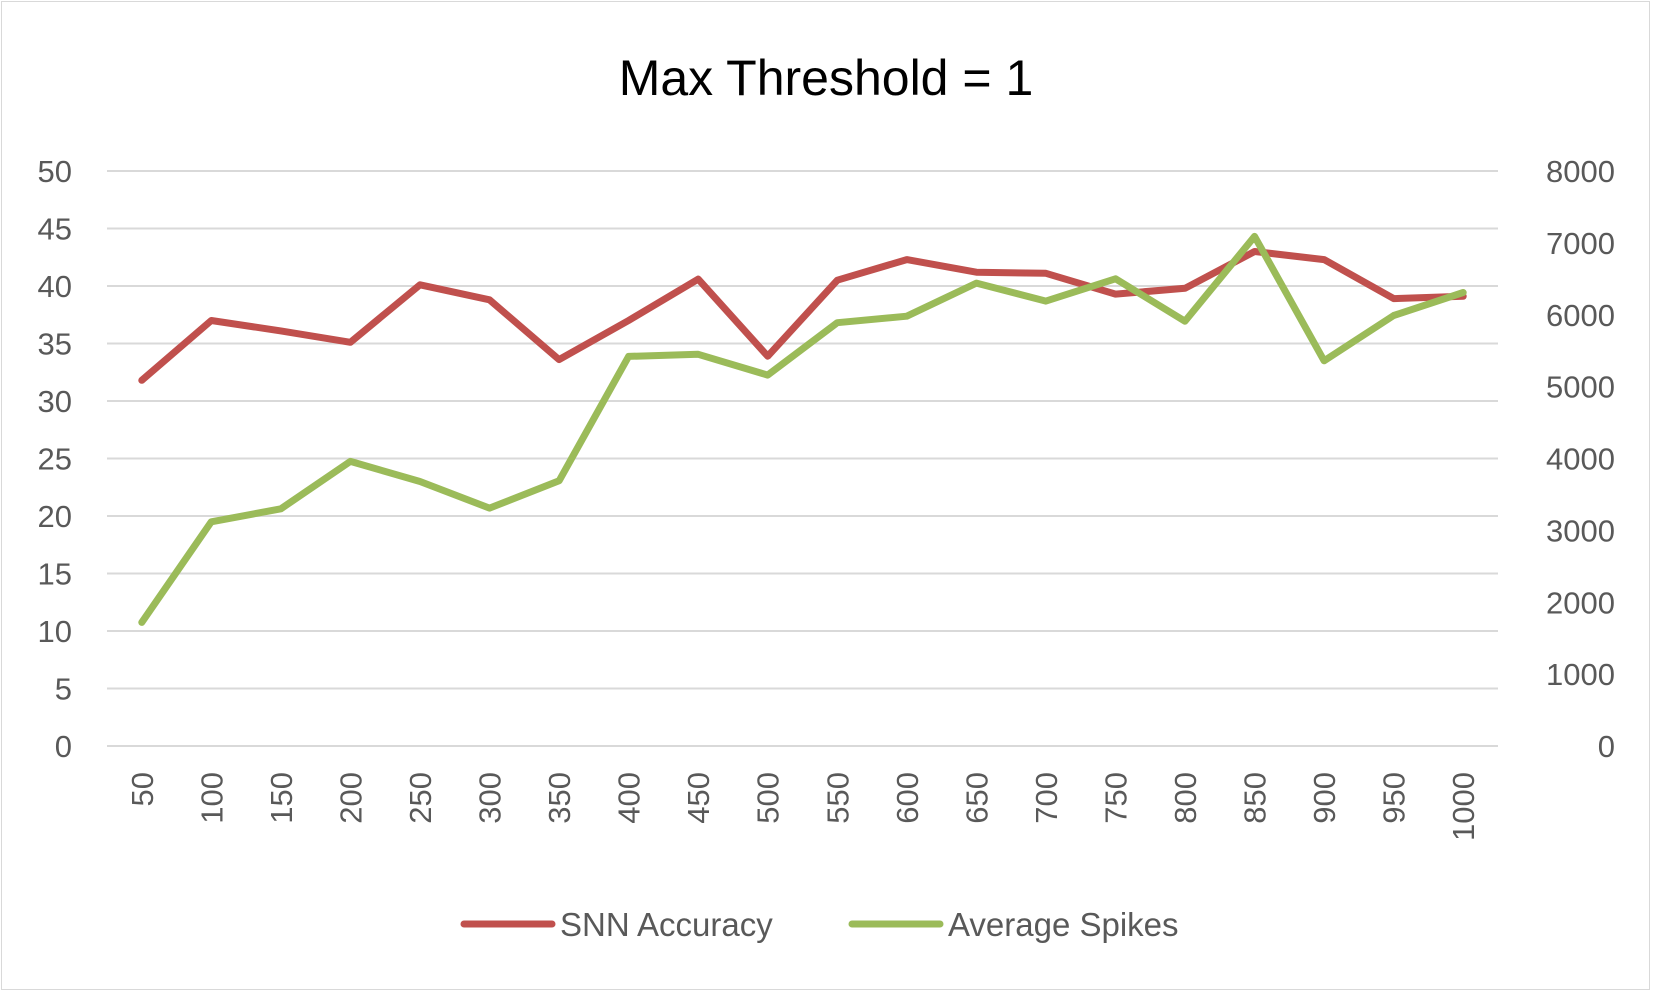  Describe the element at coordinates (1580, 171) in the screenshot. I see `right-tick-label: 8000` at that location.